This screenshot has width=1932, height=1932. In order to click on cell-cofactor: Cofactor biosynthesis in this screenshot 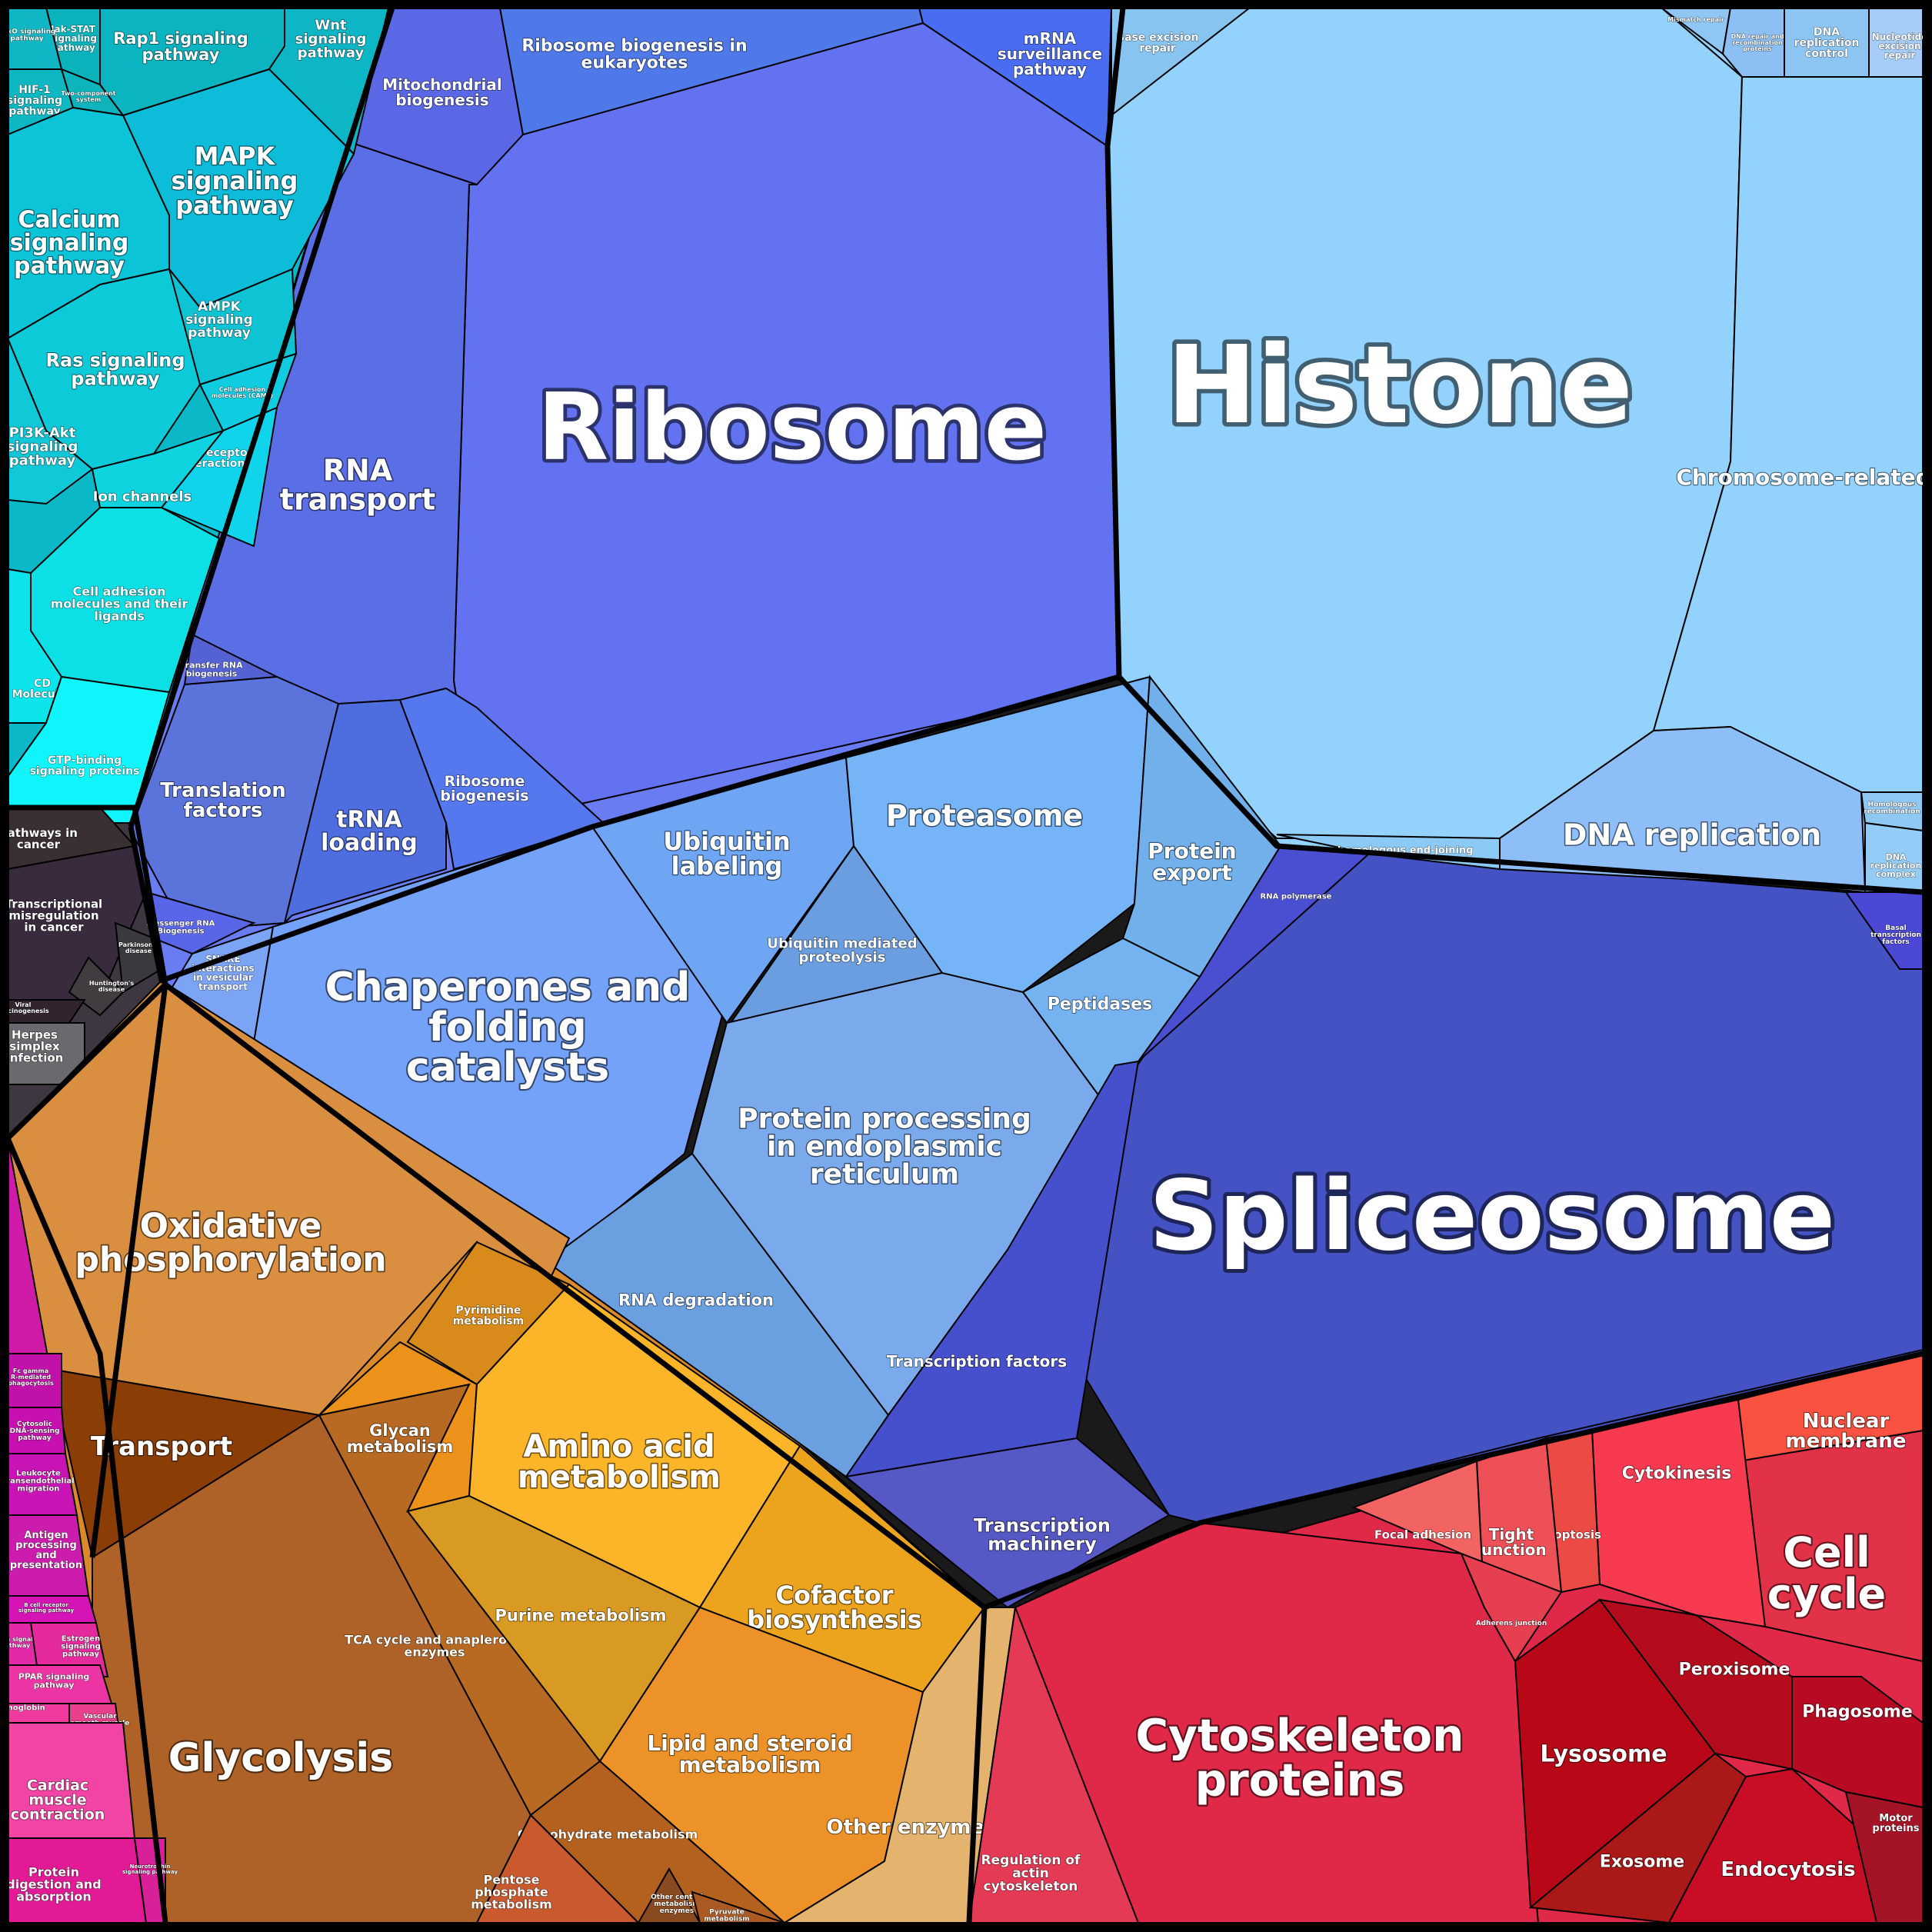, I will do `click(842, 1569)`.